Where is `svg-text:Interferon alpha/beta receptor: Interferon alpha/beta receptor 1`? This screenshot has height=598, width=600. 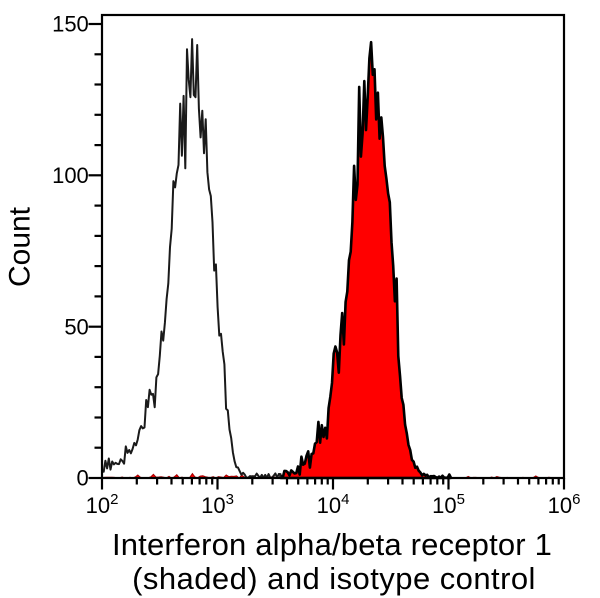
svg-text:Interferon alpha/beta receptor: Interferon alpha/beta receptor 1 is located at coordinates (332, 544).